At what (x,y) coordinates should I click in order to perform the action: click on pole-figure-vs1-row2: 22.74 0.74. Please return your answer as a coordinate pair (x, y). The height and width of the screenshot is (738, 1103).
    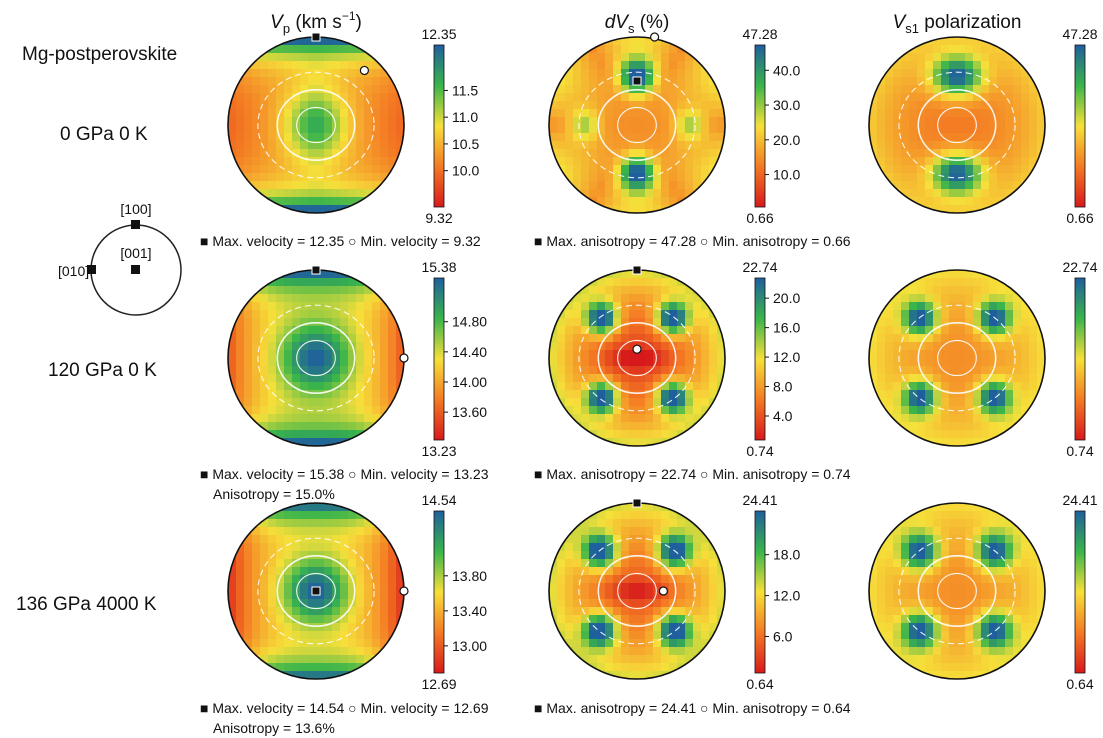
    Looking at the image, I should click on (983, 359).